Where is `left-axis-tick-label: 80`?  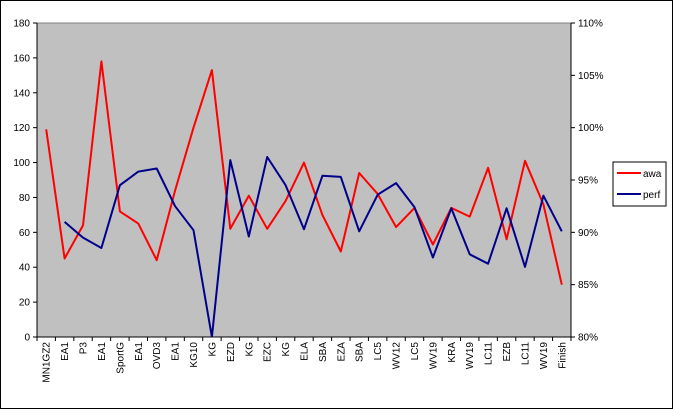
left-axis-tick-label: 80 is located at coordinates (25, 198).